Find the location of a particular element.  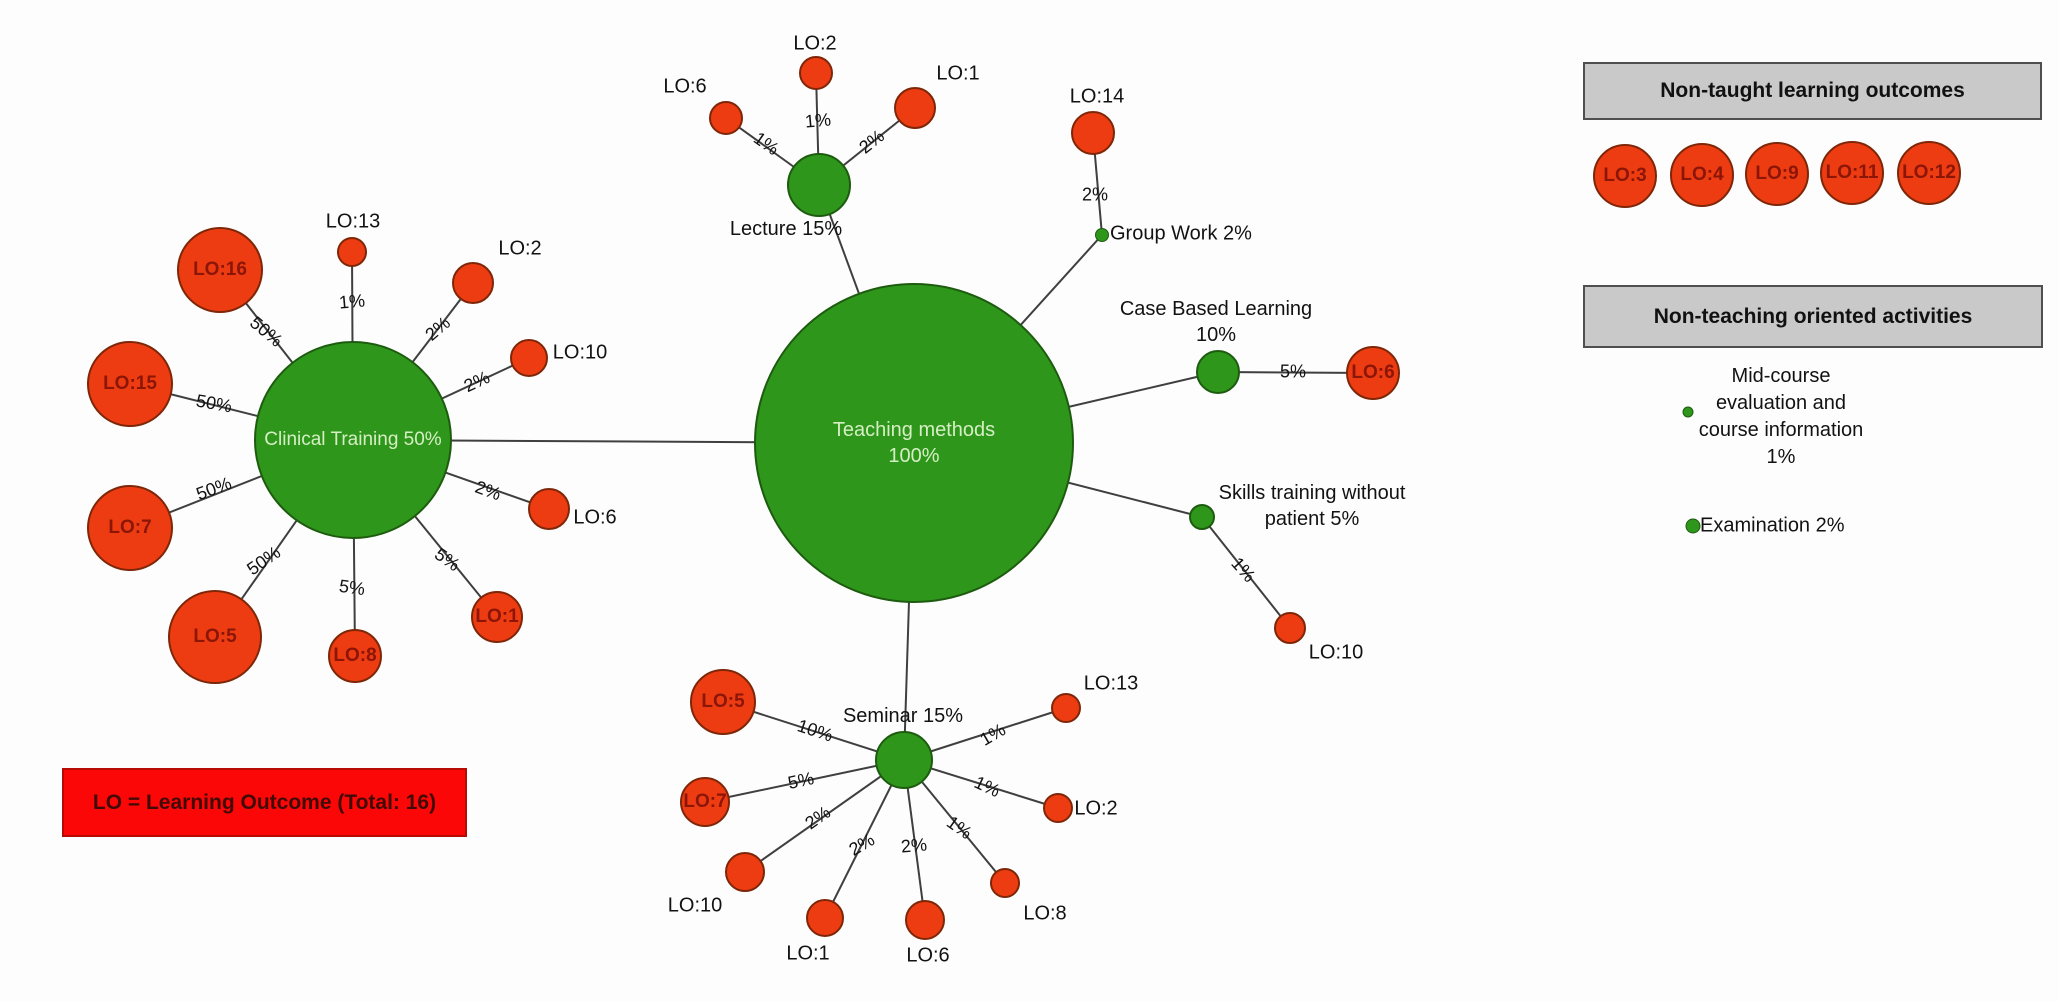

edge-seminar-lo10 is located at coordinates (824, 816).